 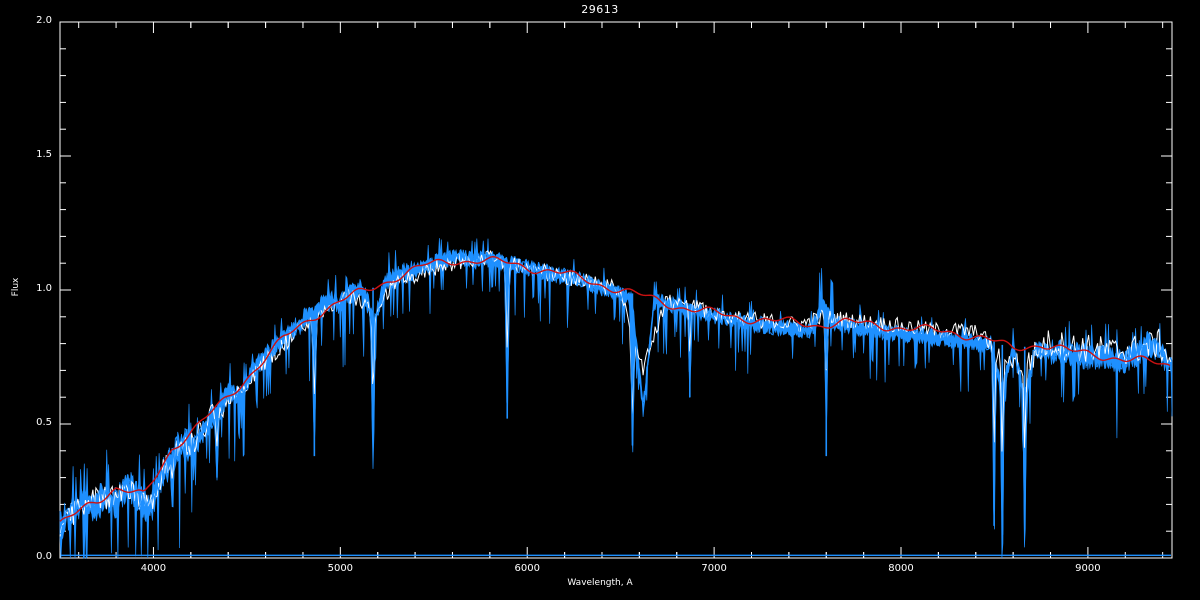 I want to click on x-tick-label: 9000, so click(x=1088, y=568).